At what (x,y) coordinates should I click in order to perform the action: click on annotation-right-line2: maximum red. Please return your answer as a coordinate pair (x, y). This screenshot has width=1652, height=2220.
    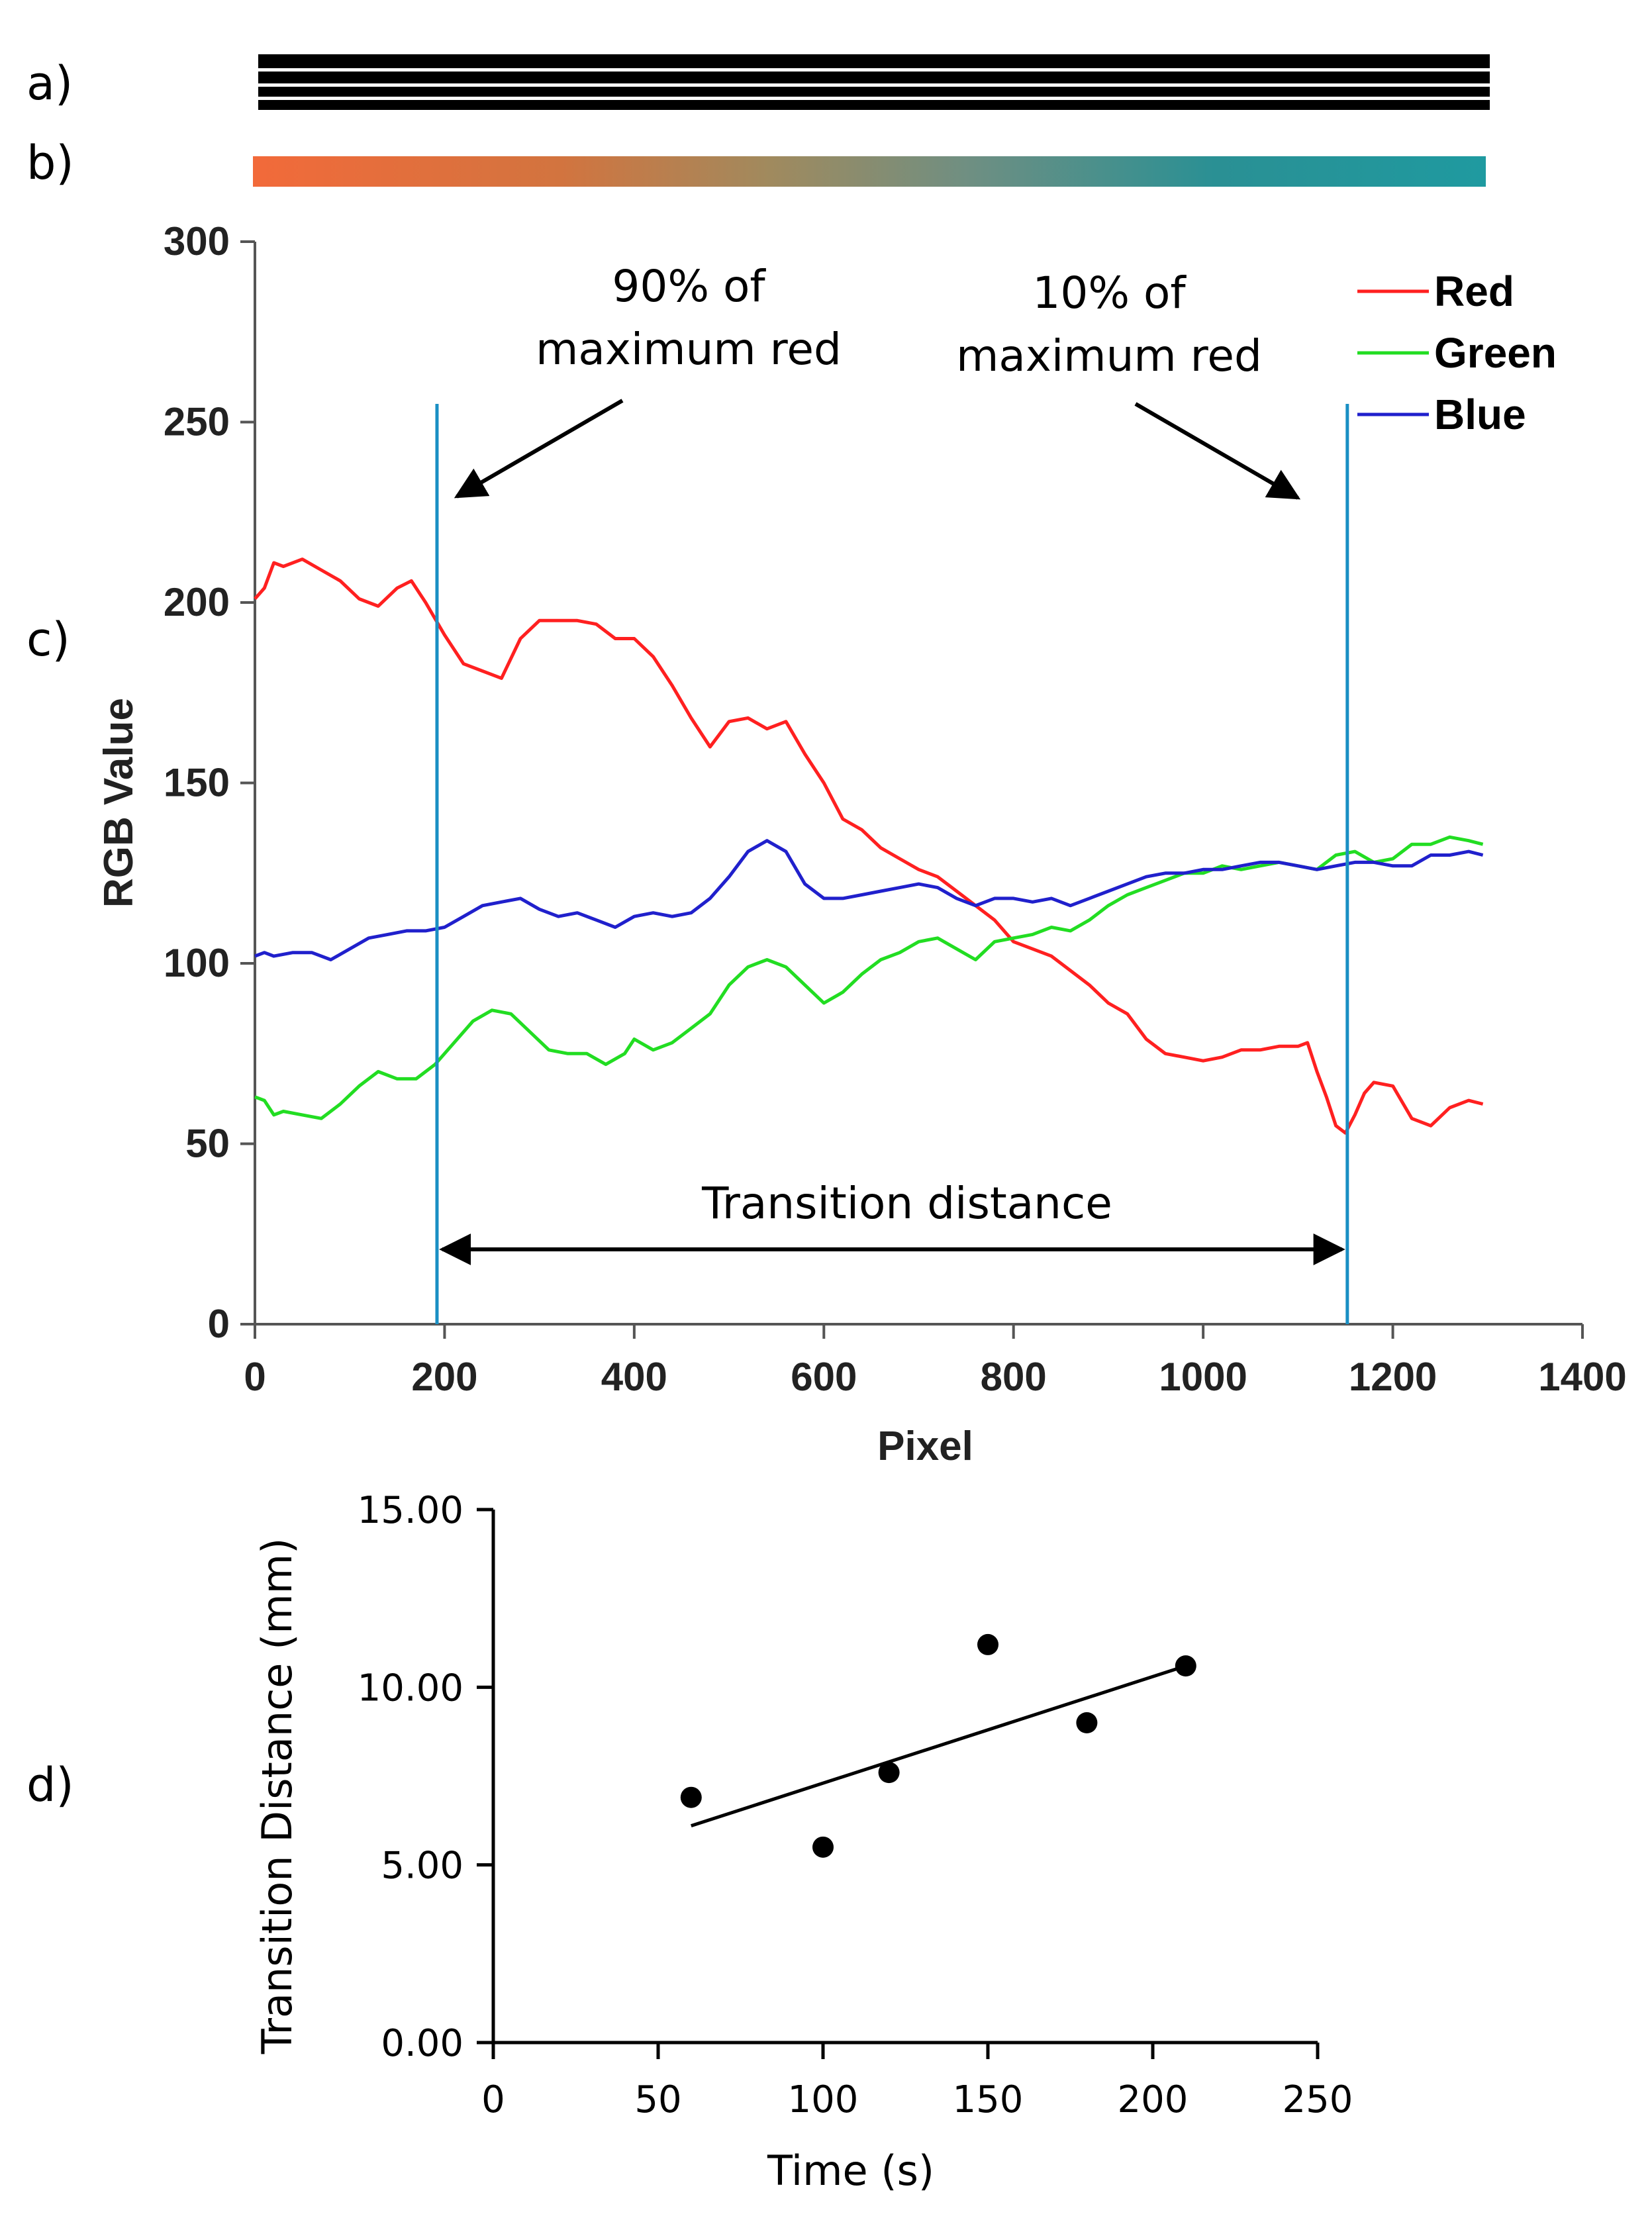
    Looking at the image, I should click on (1109, 355).